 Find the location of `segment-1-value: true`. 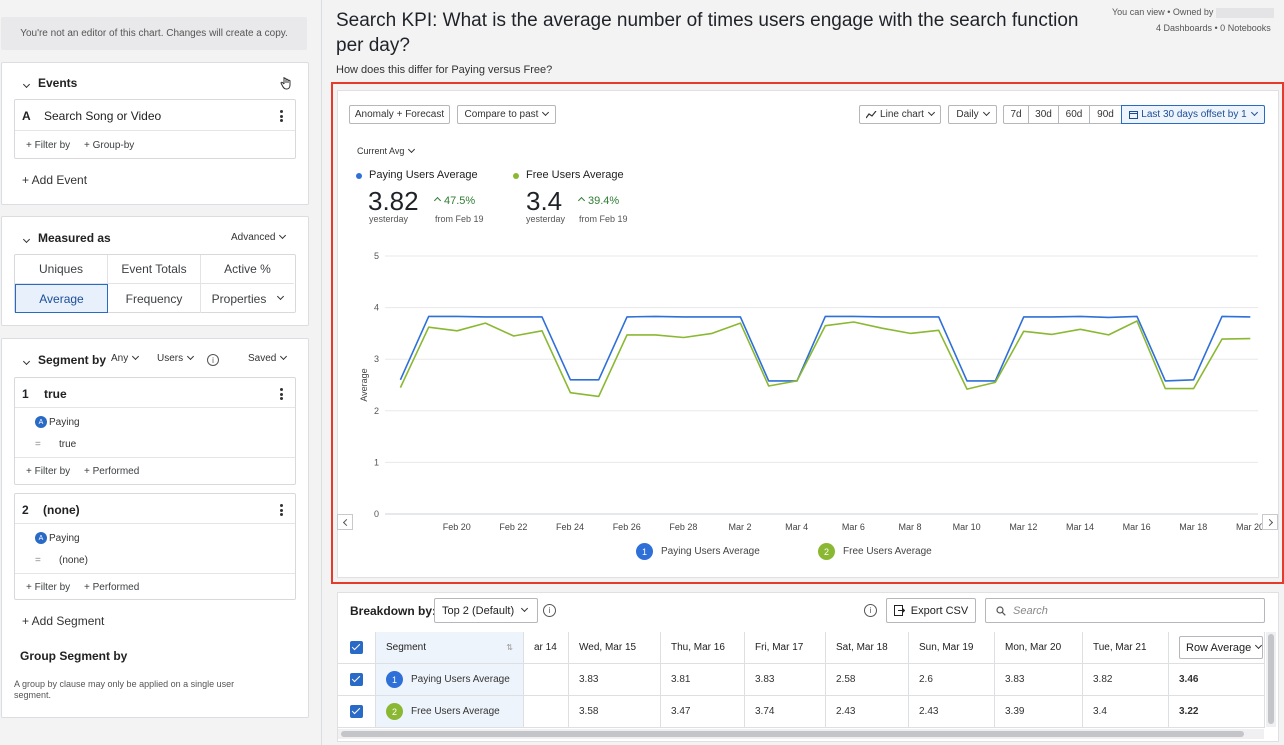

segment-1-value: true is located at coordinates (68, 444).